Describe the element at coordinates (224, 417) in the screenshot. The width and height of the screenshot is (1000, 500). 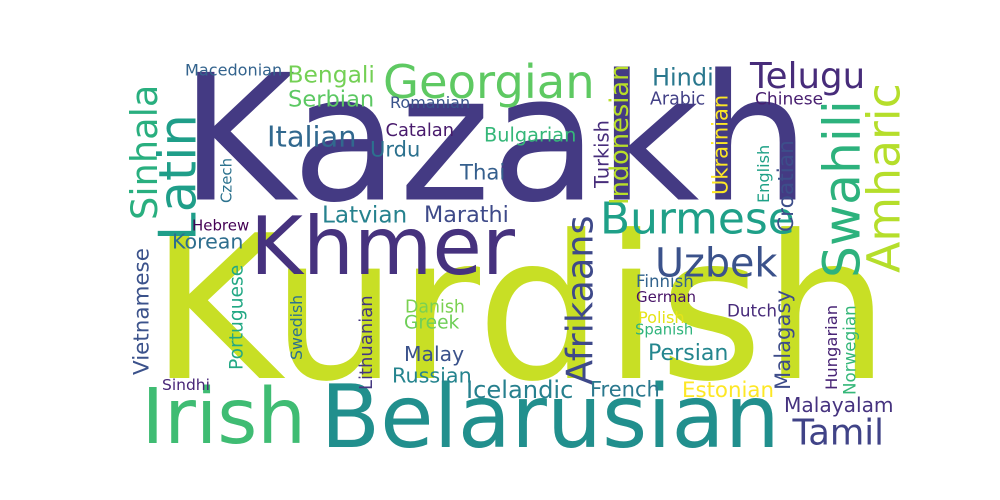
I see `word-irish: Irish` at that location.